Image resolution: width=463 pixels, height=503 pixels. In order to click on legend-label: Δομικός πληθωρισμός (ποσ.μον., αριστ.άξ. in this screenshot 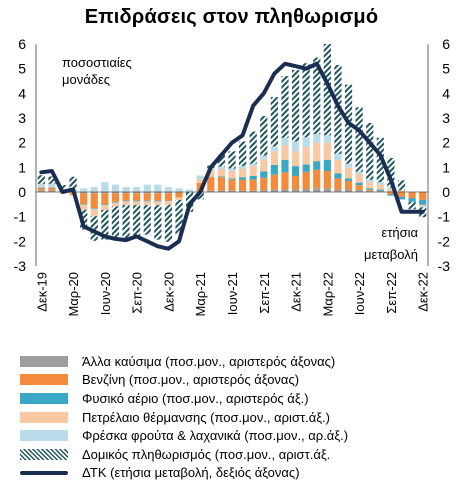, I will do `click(206, 454)`.